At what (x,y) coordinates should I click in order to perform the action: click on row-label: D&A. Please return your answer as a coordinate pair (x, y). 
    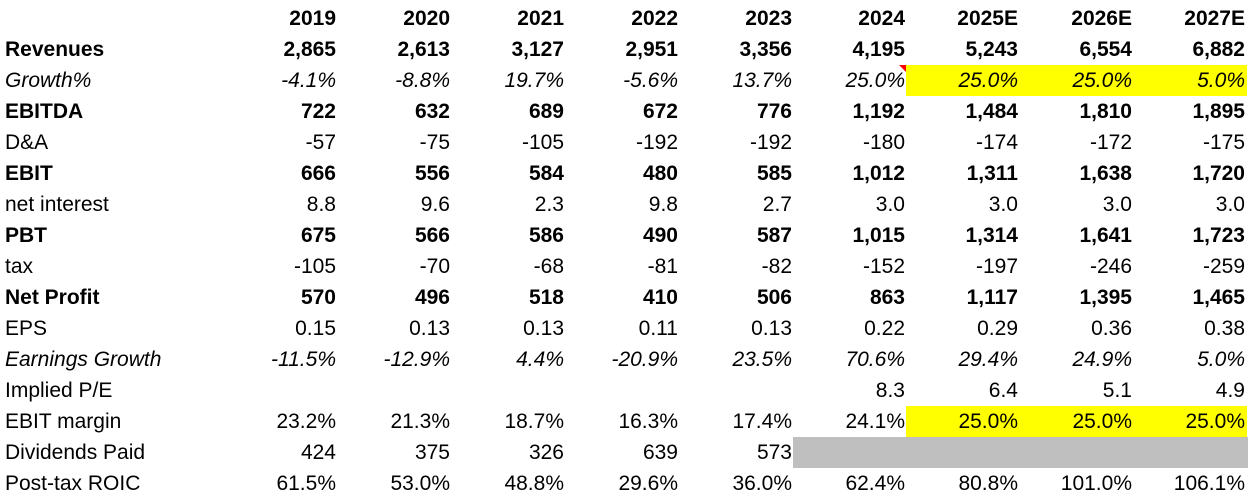
    Looking at the image, I should click on (27, 142).